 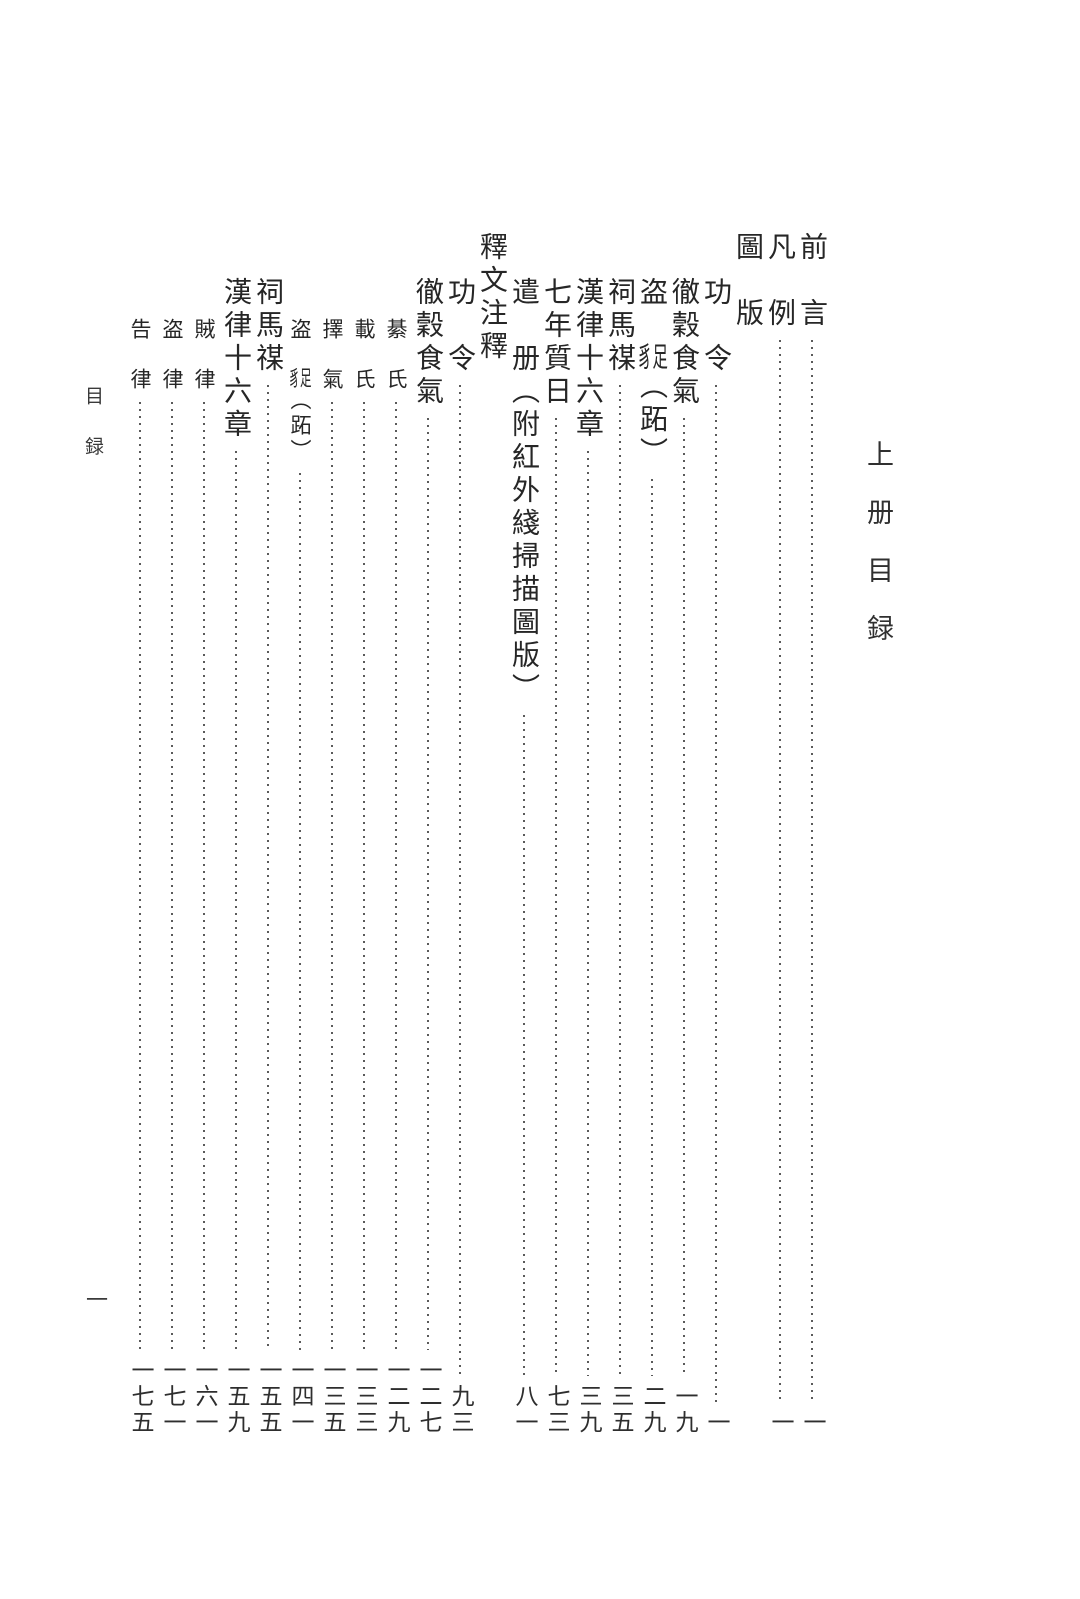 I want to click on toc-entry-page-number: 二九, so click(x=652, y=1410).